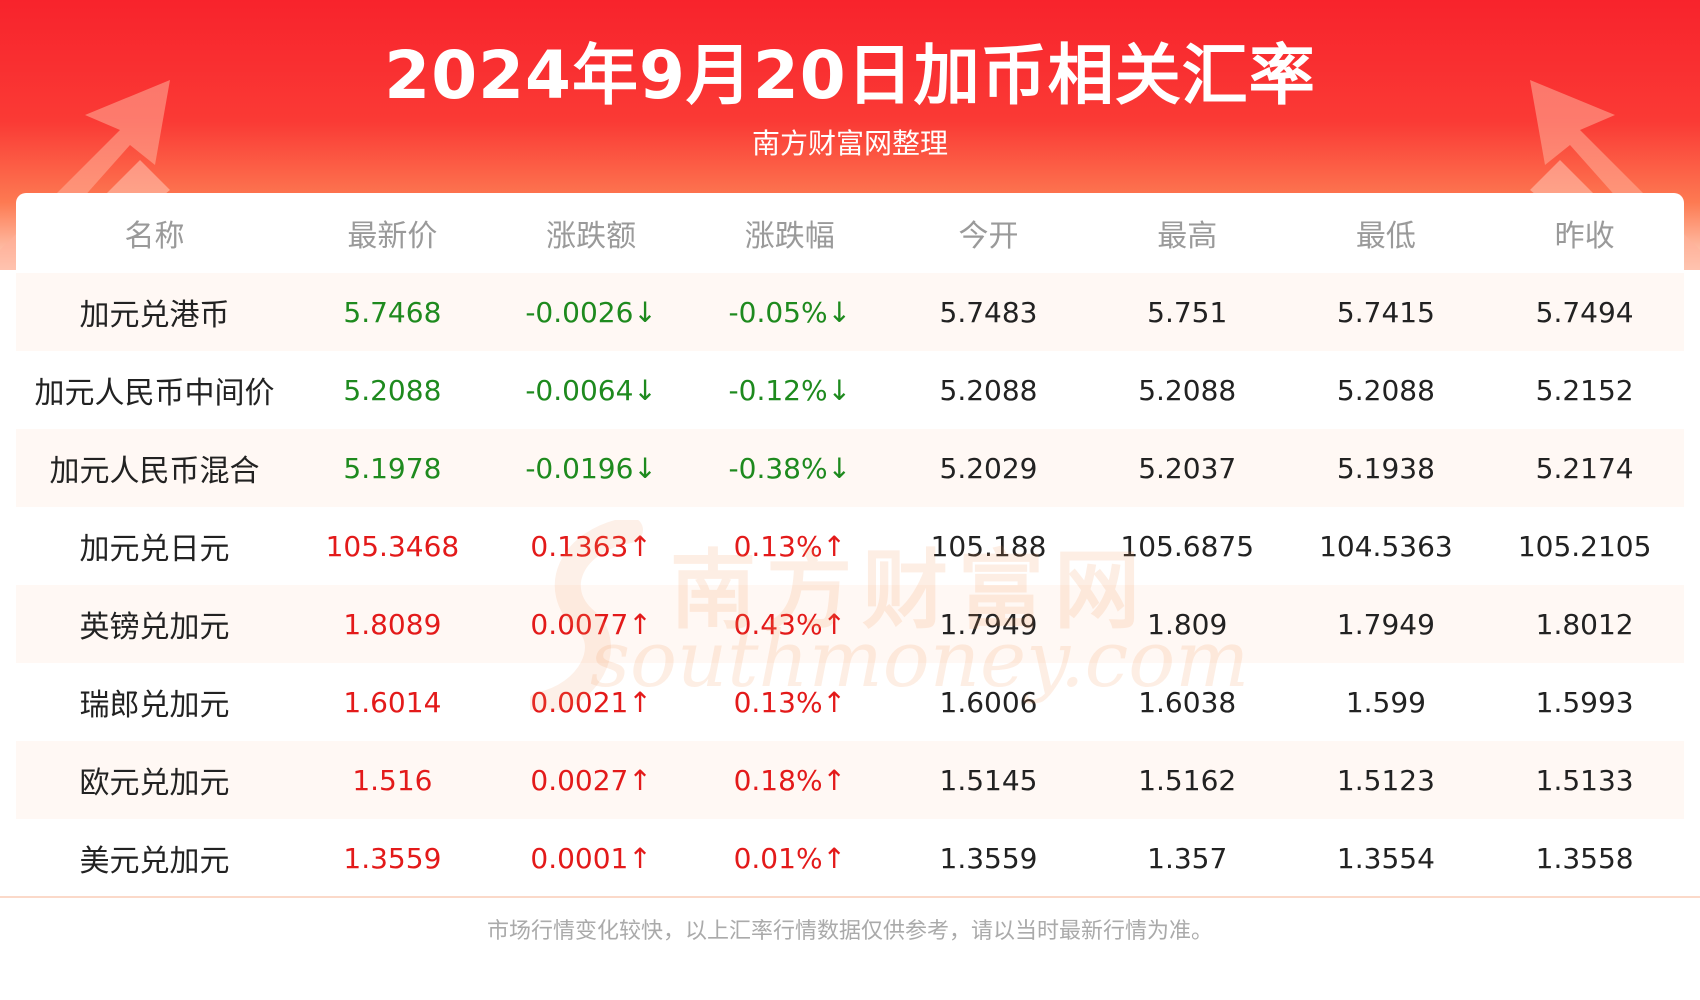 The height and width of the screenshot is (1000, 1700). What do you see at coordinates (154, 236) in the screenshot?
I see `column-header-name: 名称` at bounding box center [154, 236].